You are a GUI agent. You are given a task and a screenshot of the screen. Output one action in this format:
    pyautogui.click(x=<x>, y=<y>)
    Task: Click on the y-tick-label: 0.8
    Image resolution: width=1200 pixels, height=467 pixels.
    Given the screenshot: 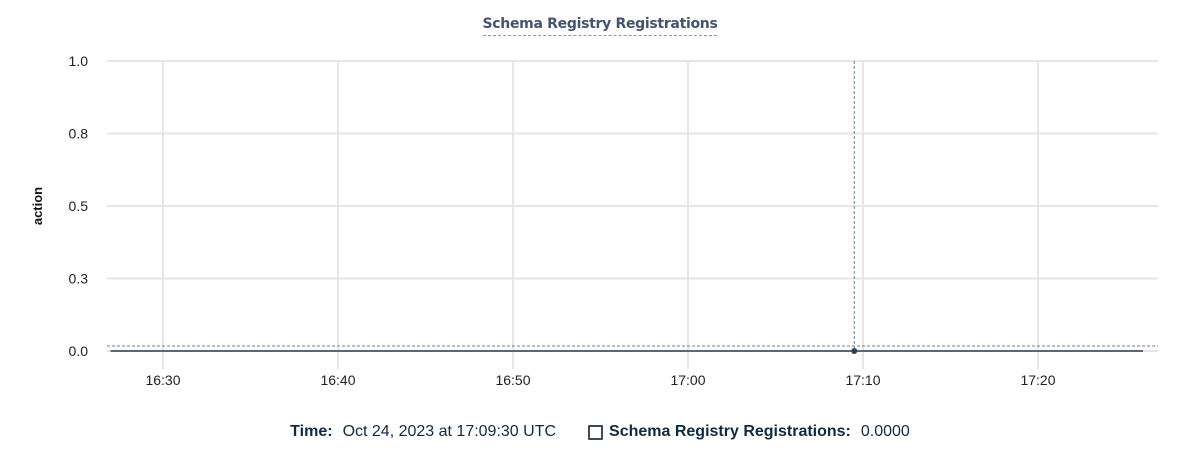 What is the action you would take?
    pyautogui.click(x=79, y=134)
    